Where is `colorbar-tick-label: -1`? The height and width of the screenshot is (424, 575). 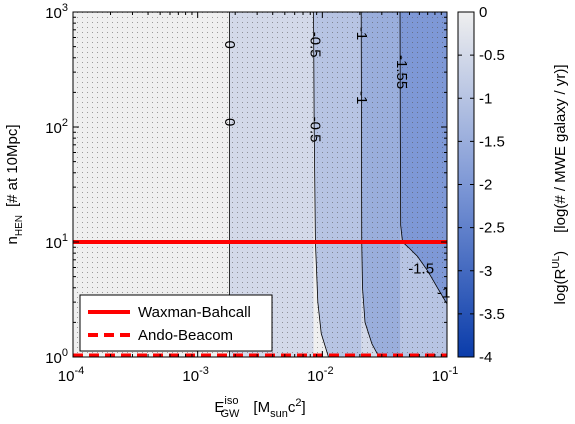 colorbar-tick-label: -1 is located at coordinates (485, 98).